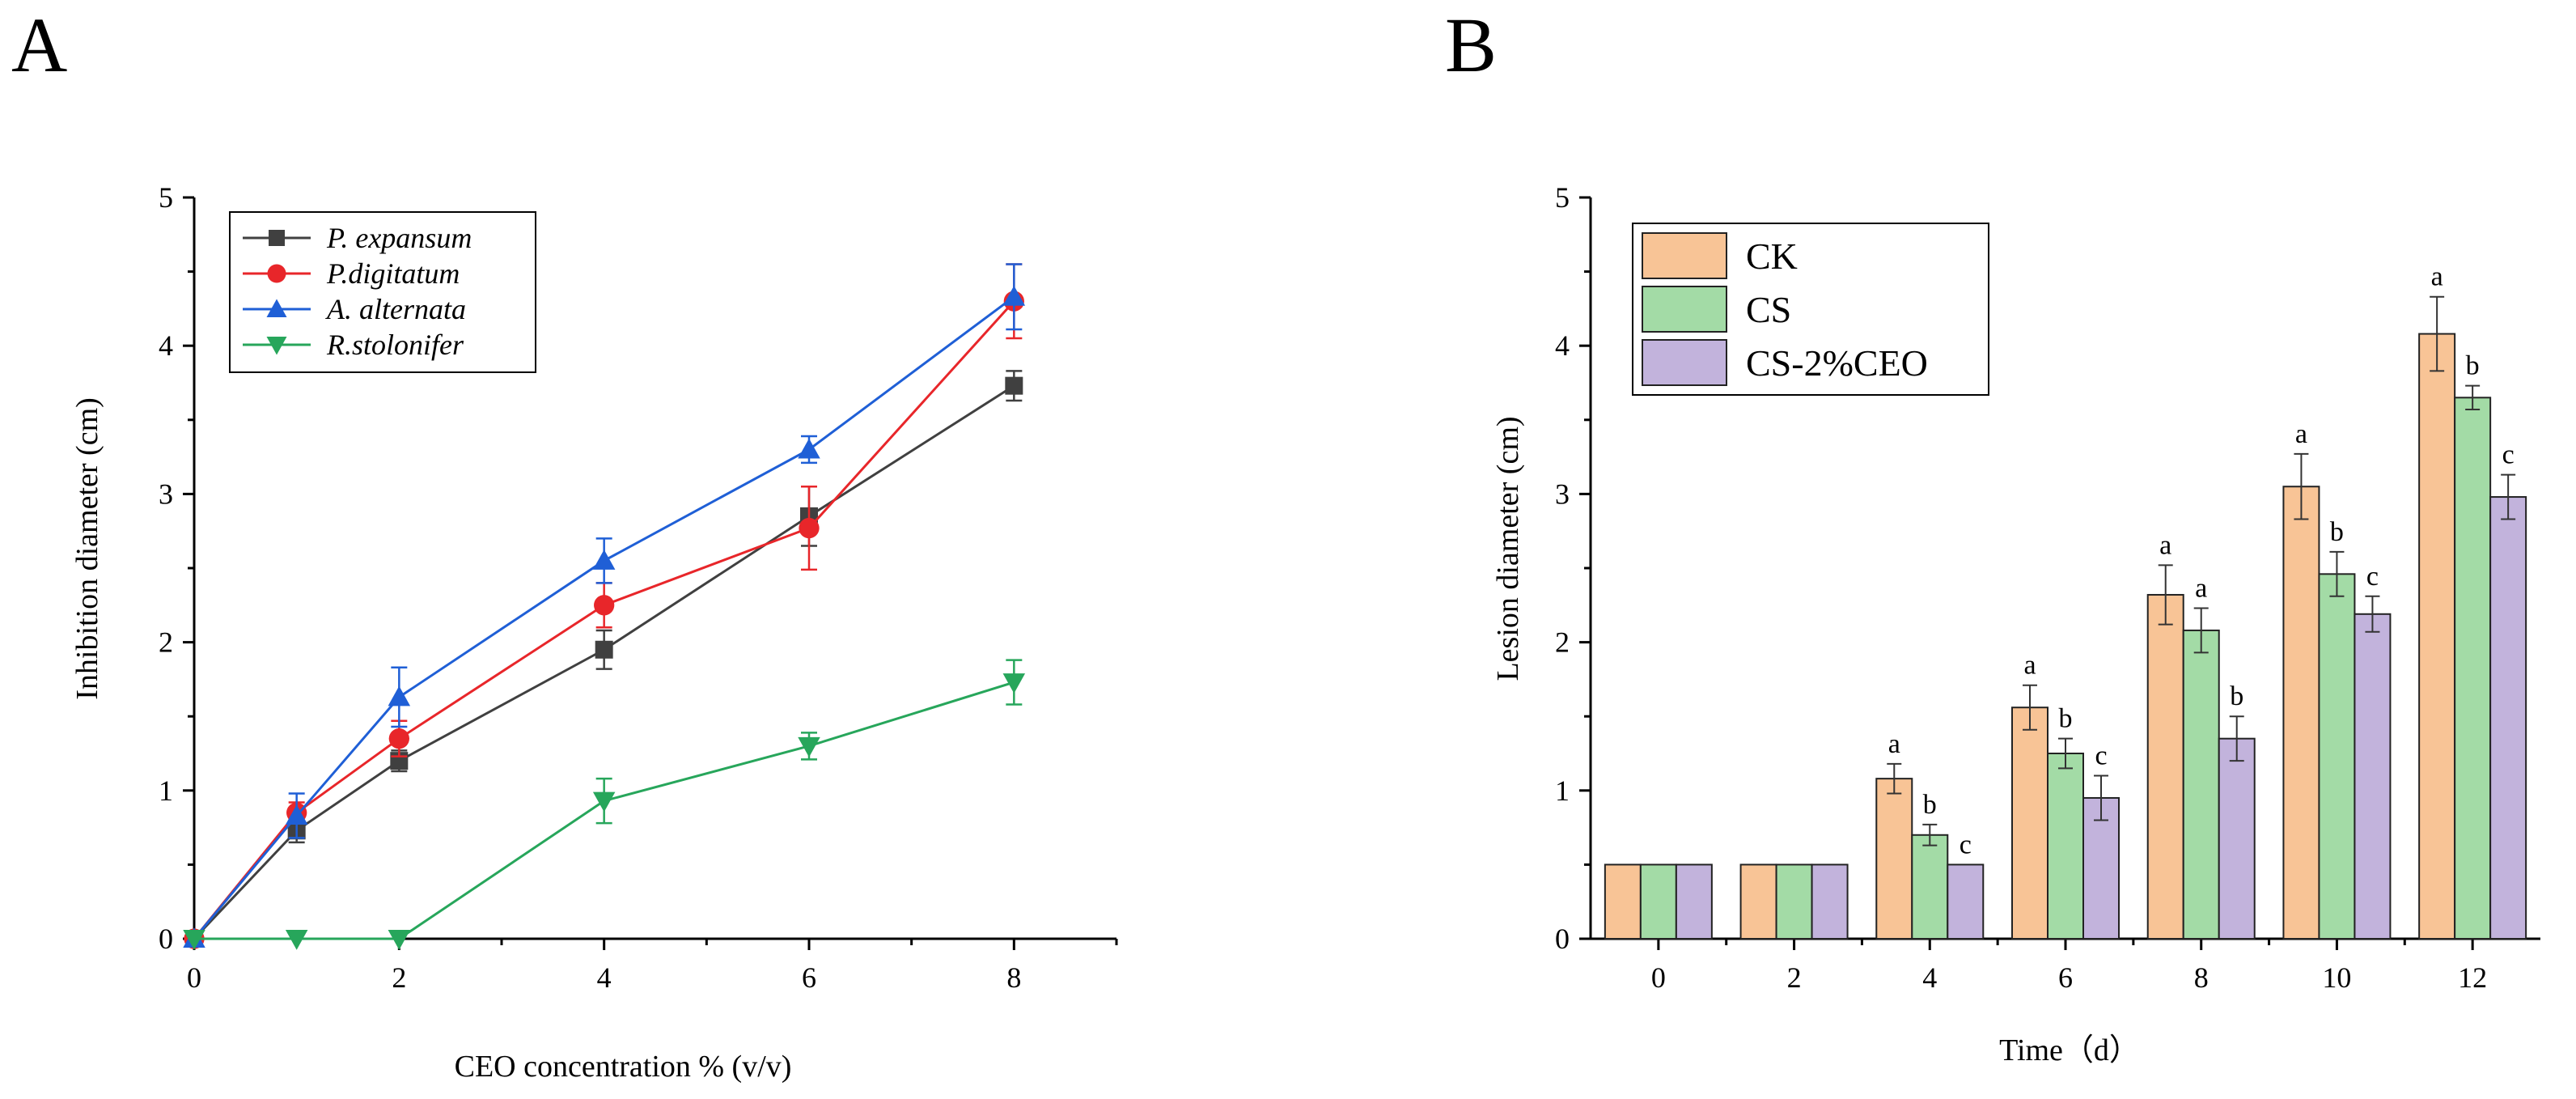 The image size is (2576, 1099). I want to click on chart-b-x-tick-label: 8, so click(2201, 977).